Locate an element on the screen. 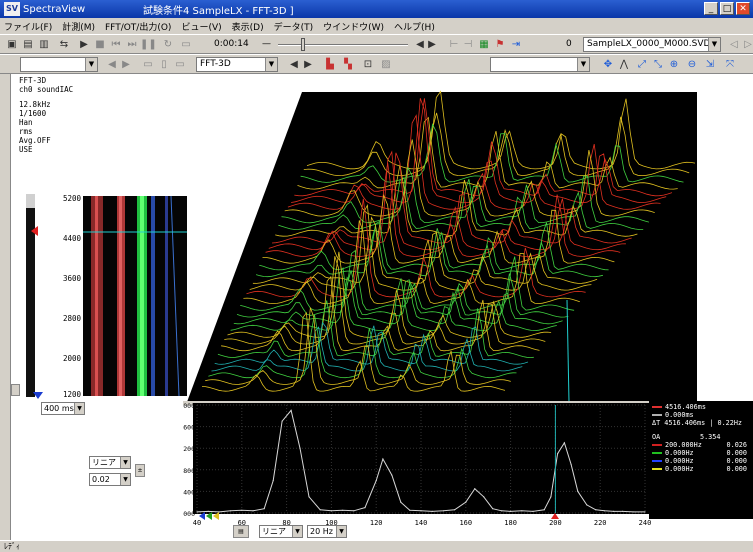 This screenshot has width=753, height=552. maximize-icon: □ is located at coordinates (727, 8).